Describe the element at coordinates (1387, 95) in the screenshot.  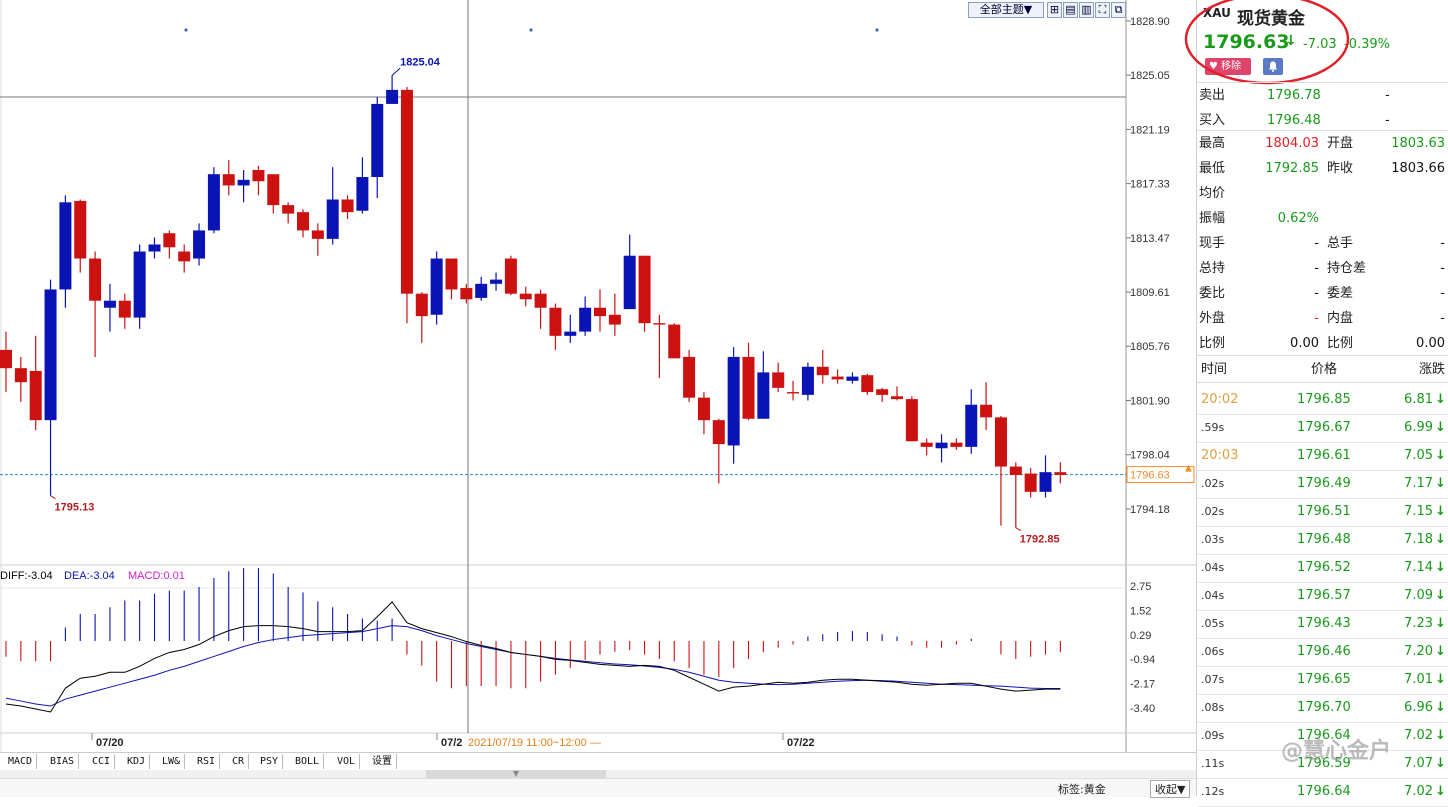
I see `quote-extra: -` at that location.